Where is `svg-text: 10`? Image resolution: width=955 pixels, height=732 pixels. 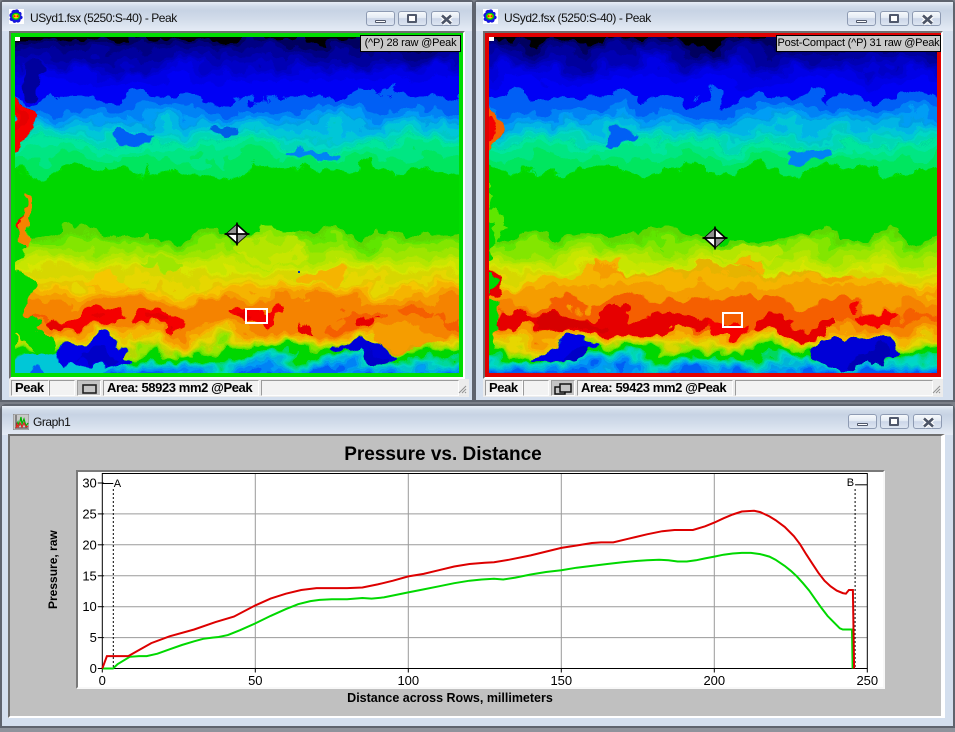 svg-text: 10 is located at coordinates (89, 606).